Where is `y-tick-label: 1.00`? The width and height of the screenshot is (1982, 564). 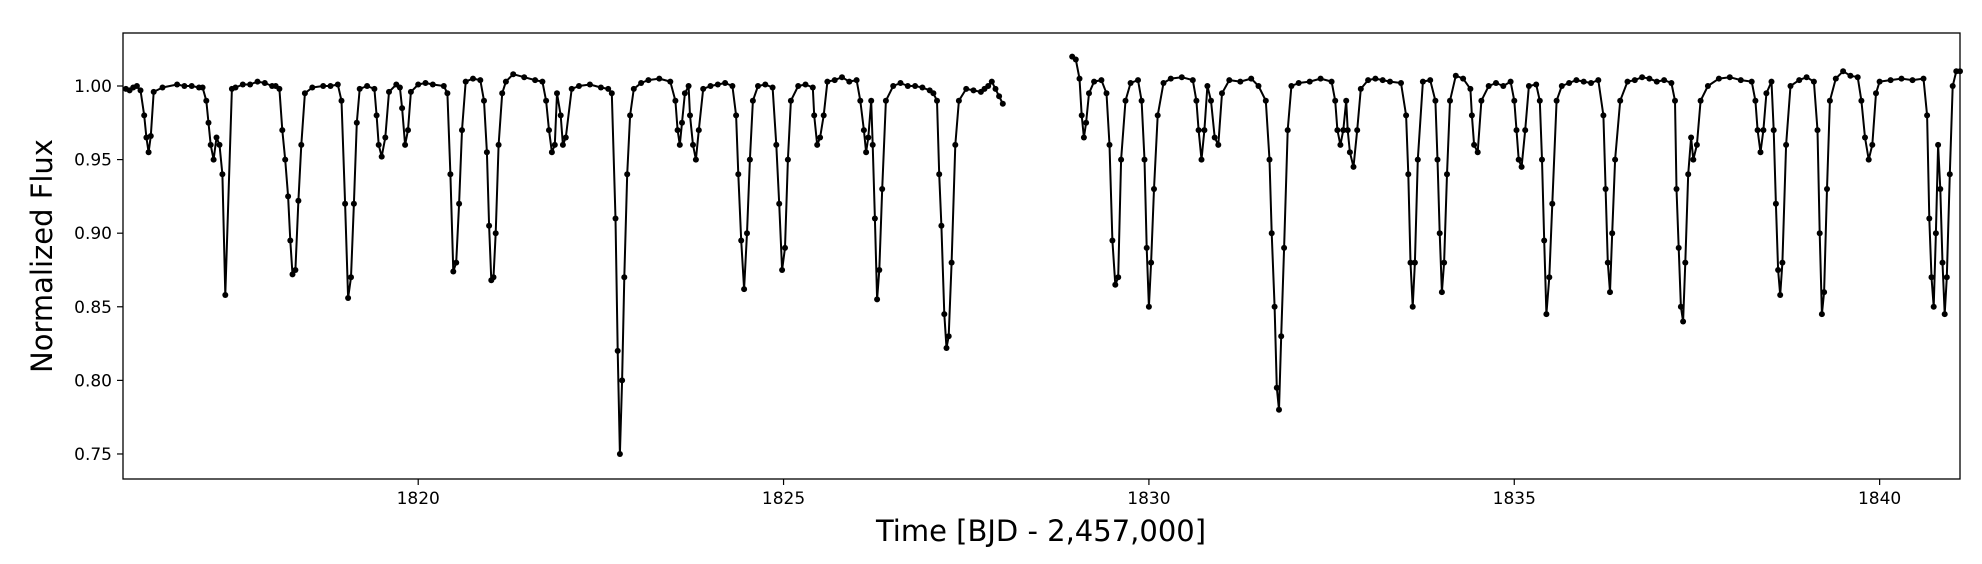 y-tick-label: 1.00 is located at coordinates (93, 87).